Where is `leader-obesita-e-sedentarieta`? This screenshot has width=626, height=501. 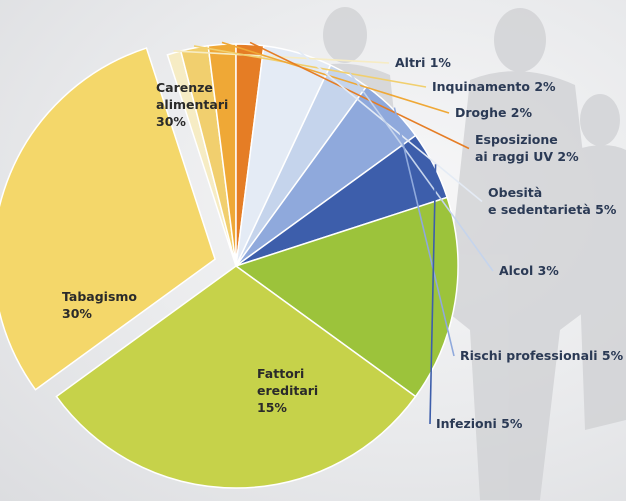
leader-obesita-e-sedentarieta is located at coordinates (390, 126).